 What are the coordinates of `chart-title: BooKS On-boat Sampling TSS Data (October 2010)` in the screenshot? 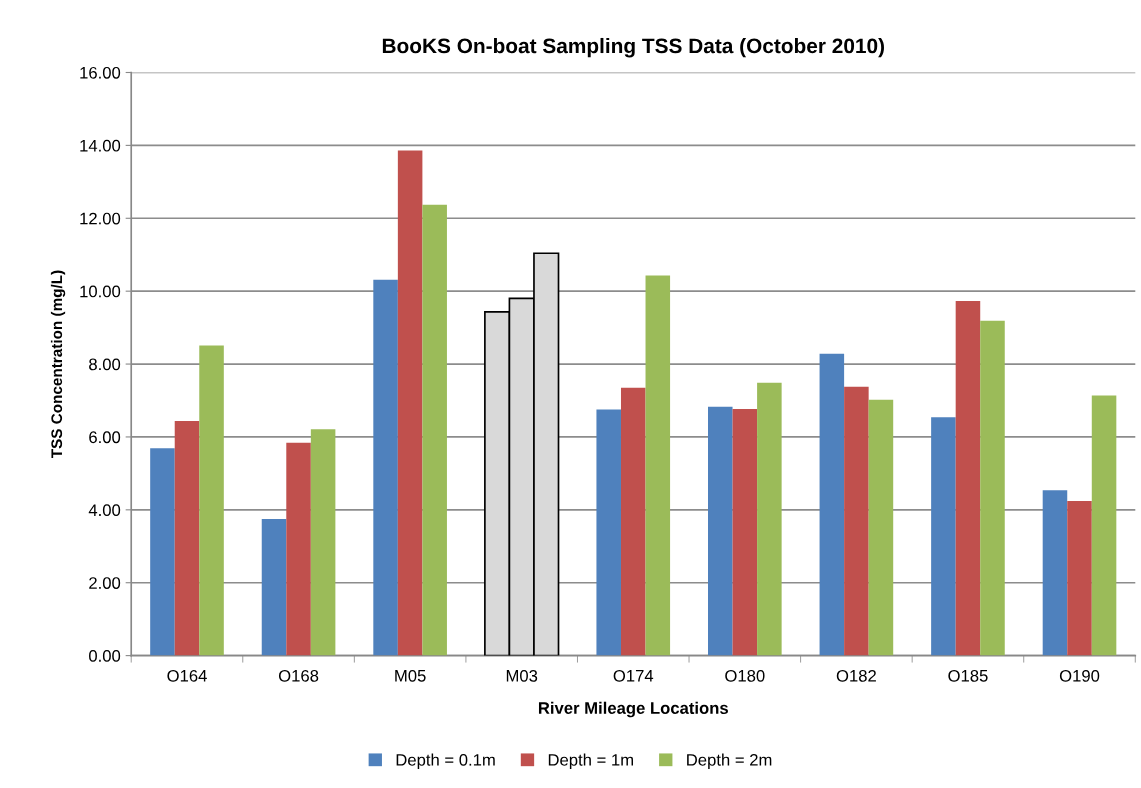 It's located at (633, 47).